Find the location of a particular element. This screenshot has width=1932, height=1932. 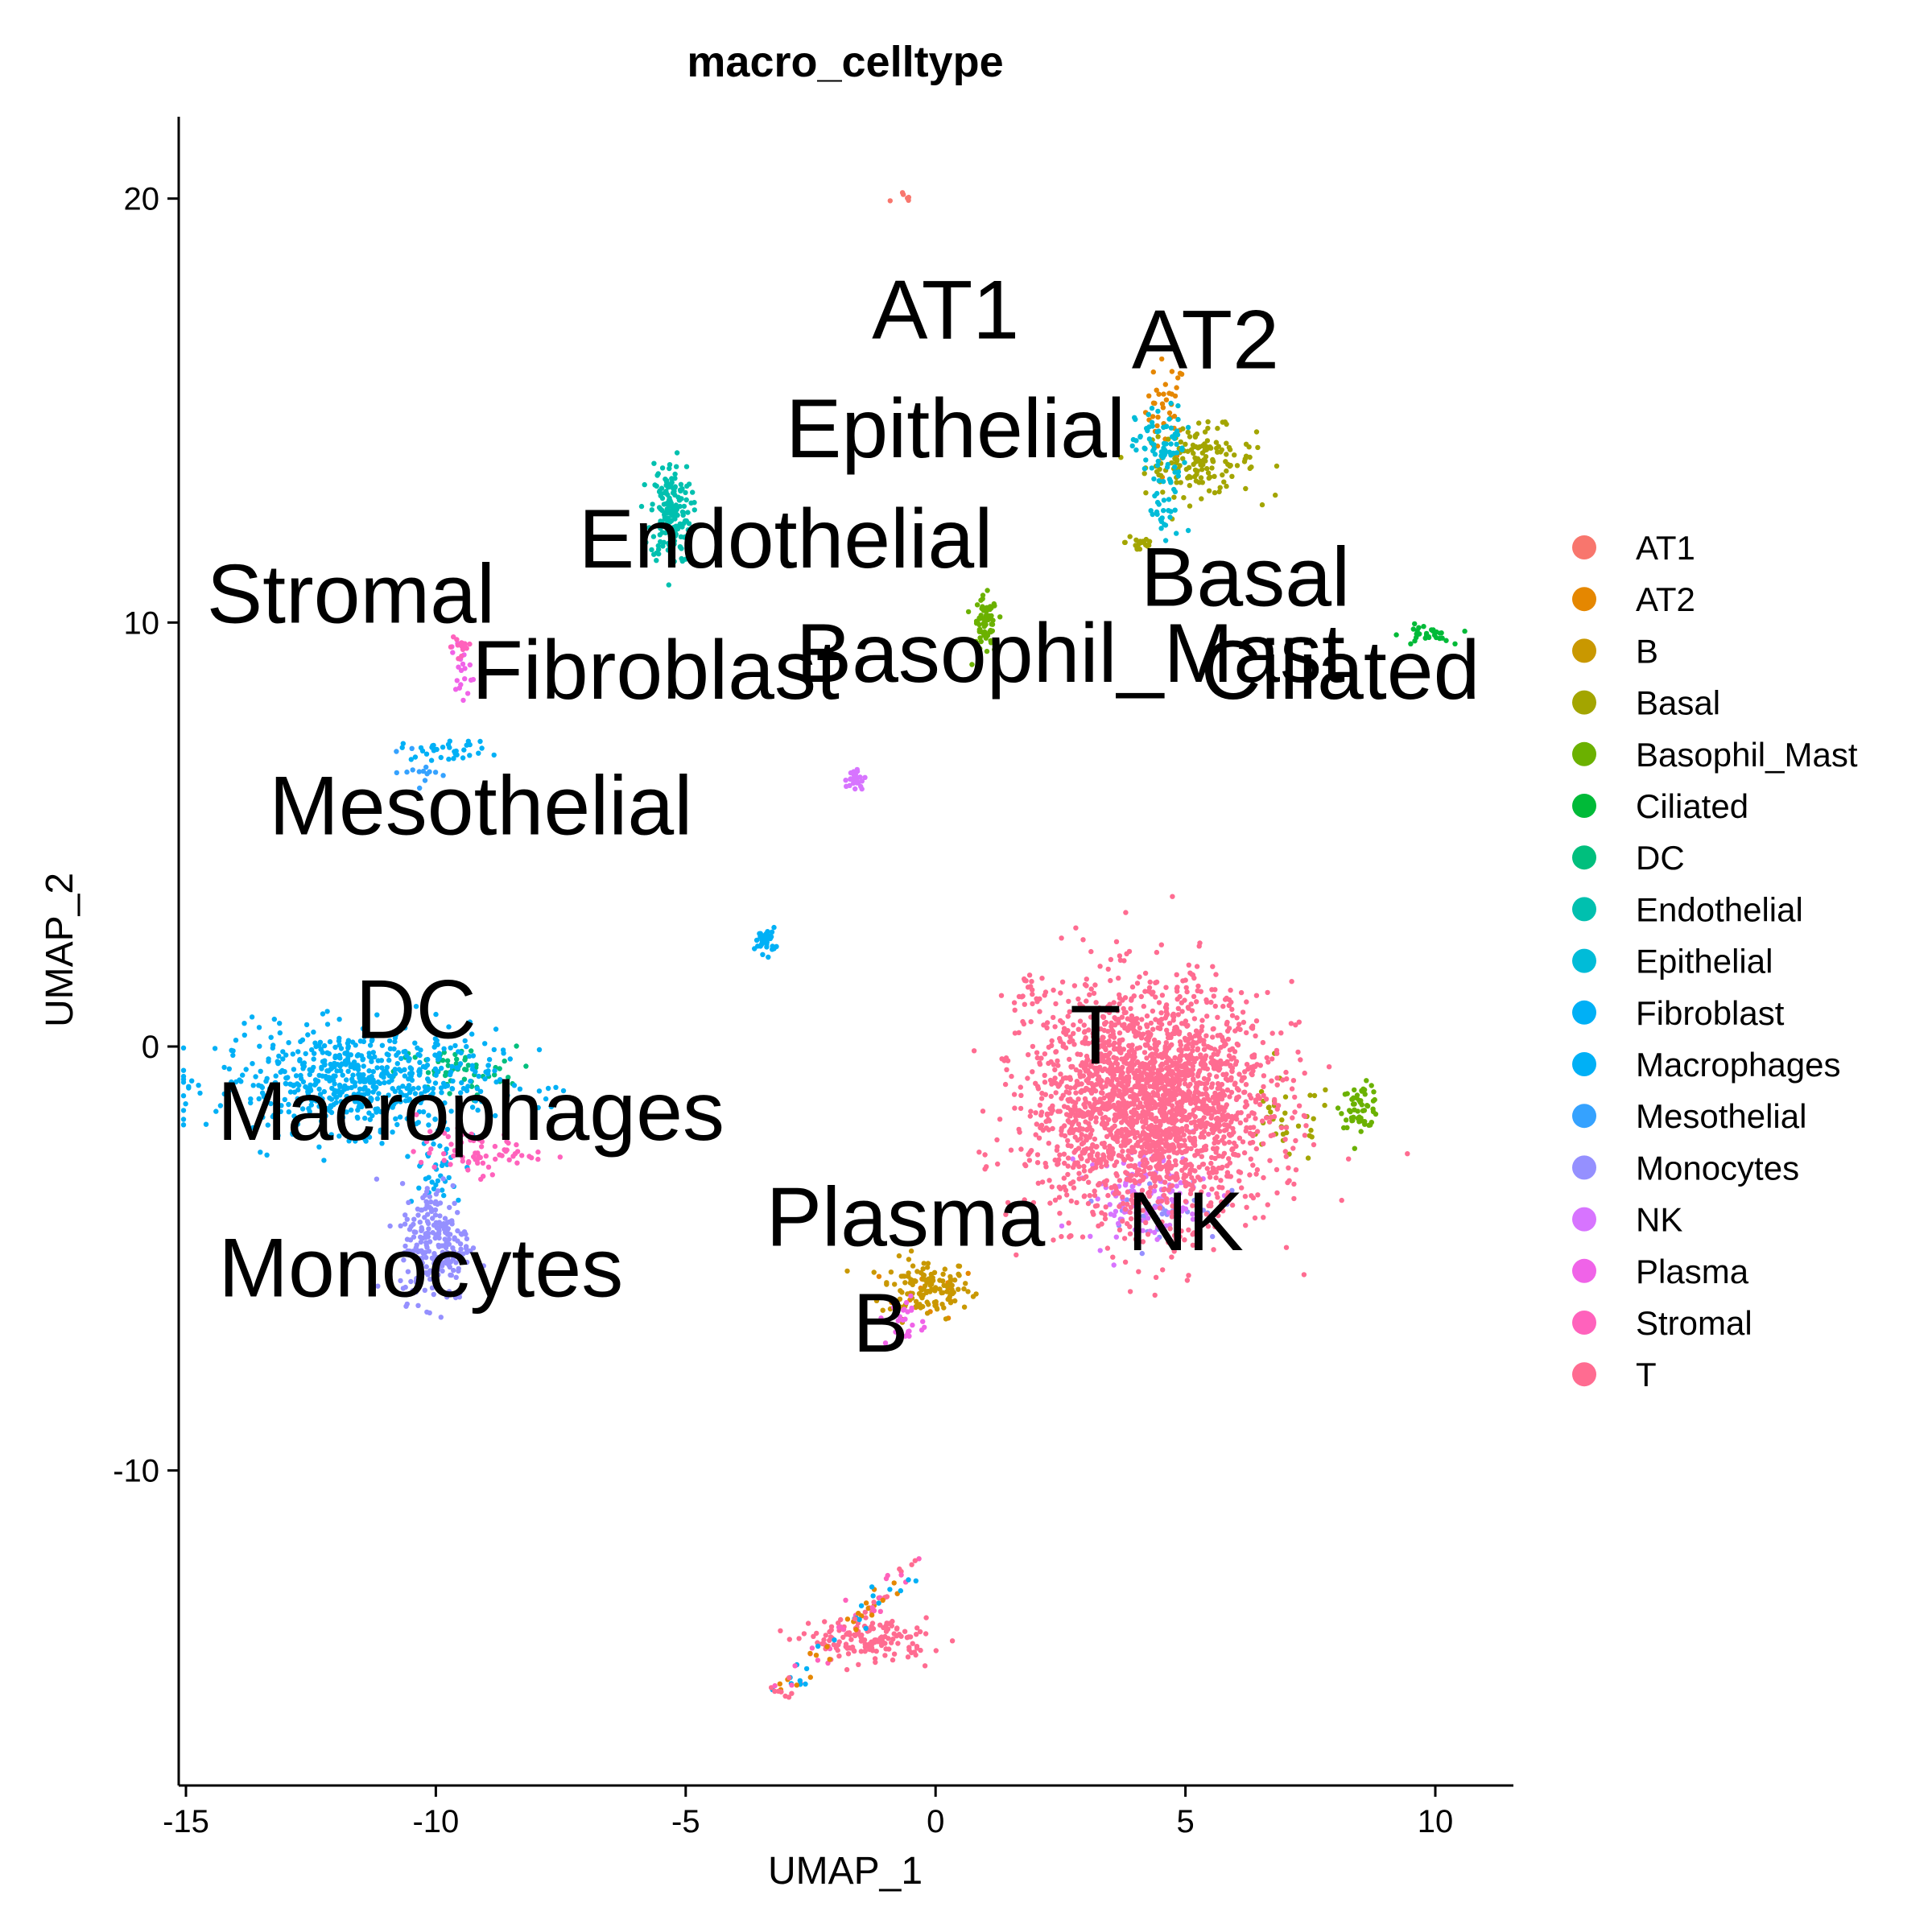

legend-label-monocytes: Monocytes is located at coordinates (1717, 1168).